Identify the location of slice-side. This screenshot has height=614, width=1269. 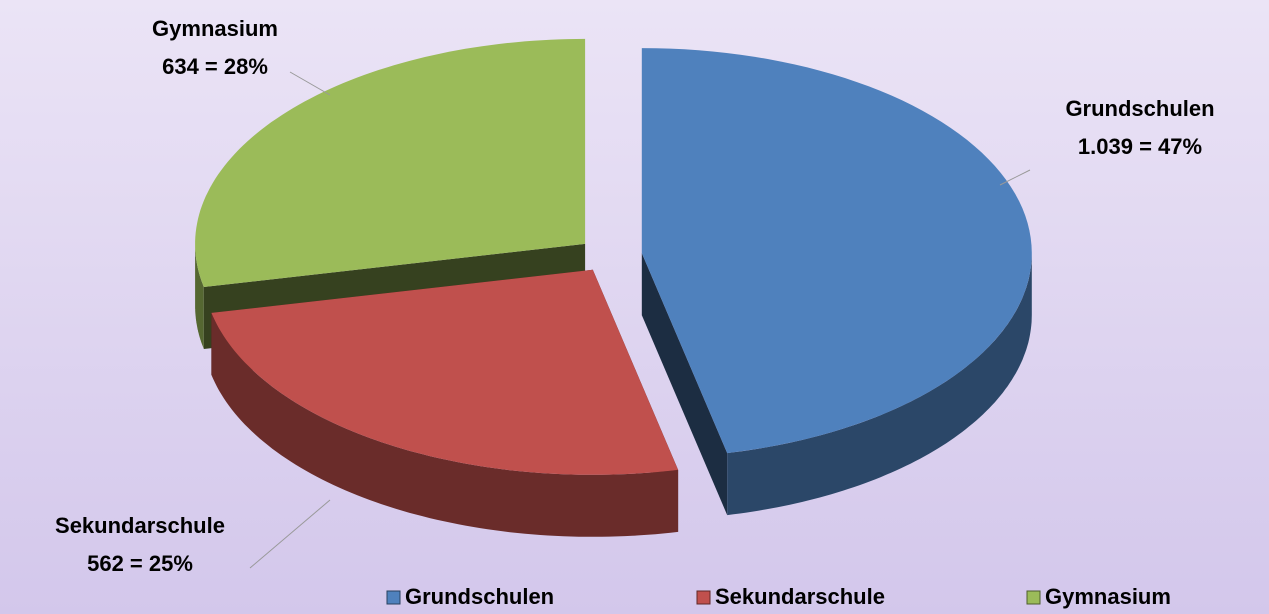
(684, 384).